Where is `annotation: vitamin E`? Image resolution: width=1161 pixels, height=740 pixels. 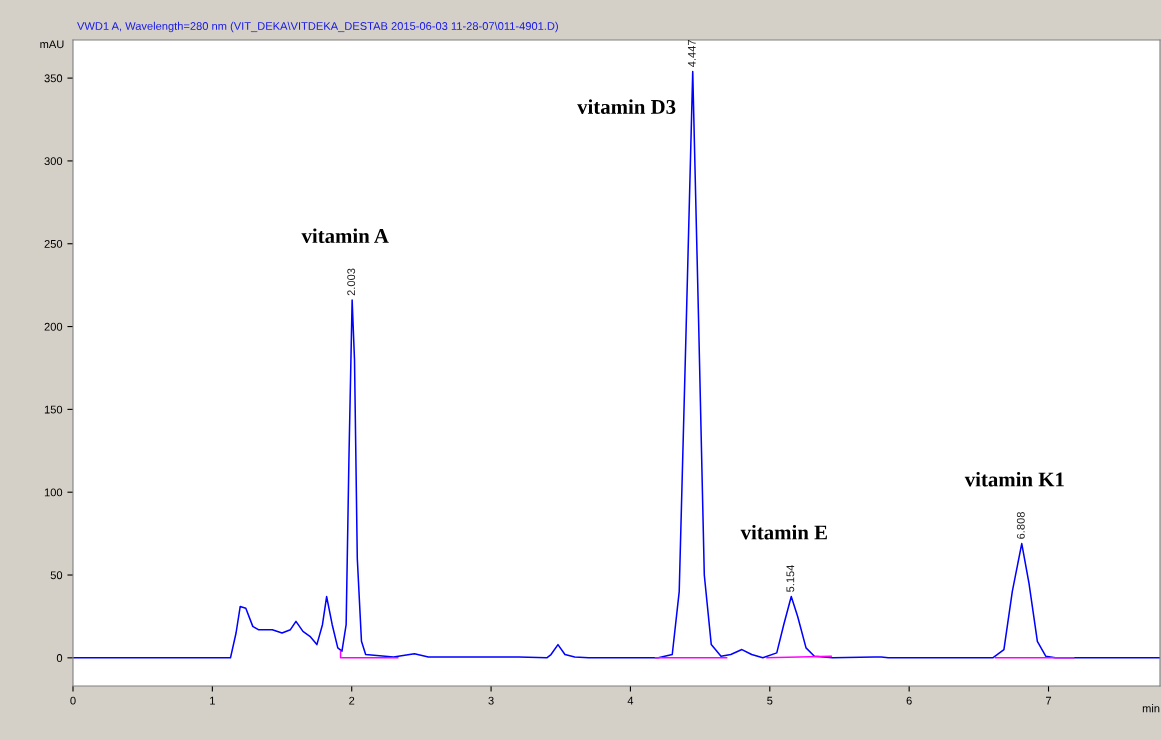
annotation: vitamin E is located at coordinates (783, 532).